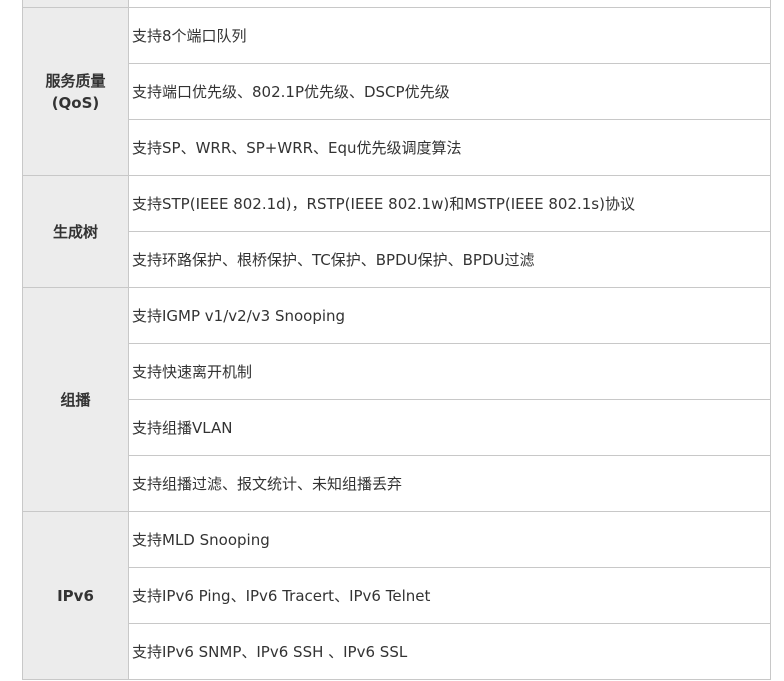 The height and width of the screenshot is (681, 784). Describe the element at coordinates (449, 595) in the screenshot. I see `feature-item: 支持IPv6 Ping、IPv6 Tracert、IPv6 Telnet` at that location.